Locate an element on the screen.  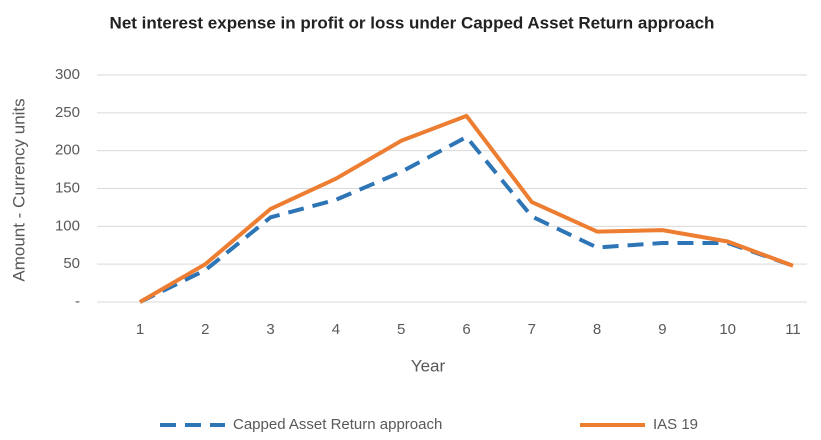
y-tick-label: 200 is located at coordinates (67, 150).